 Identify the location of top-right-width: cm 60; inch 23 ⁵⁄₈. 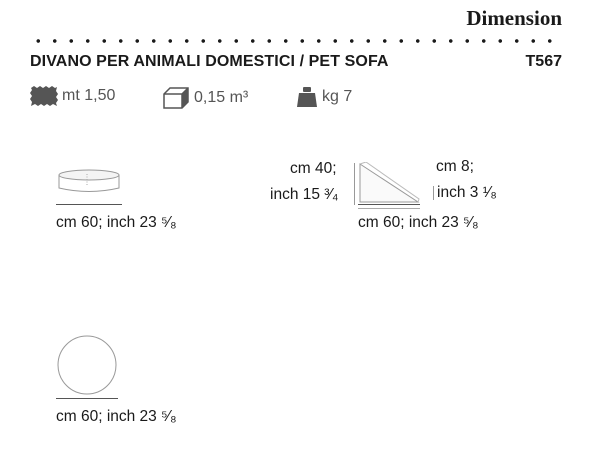
(418, 222).